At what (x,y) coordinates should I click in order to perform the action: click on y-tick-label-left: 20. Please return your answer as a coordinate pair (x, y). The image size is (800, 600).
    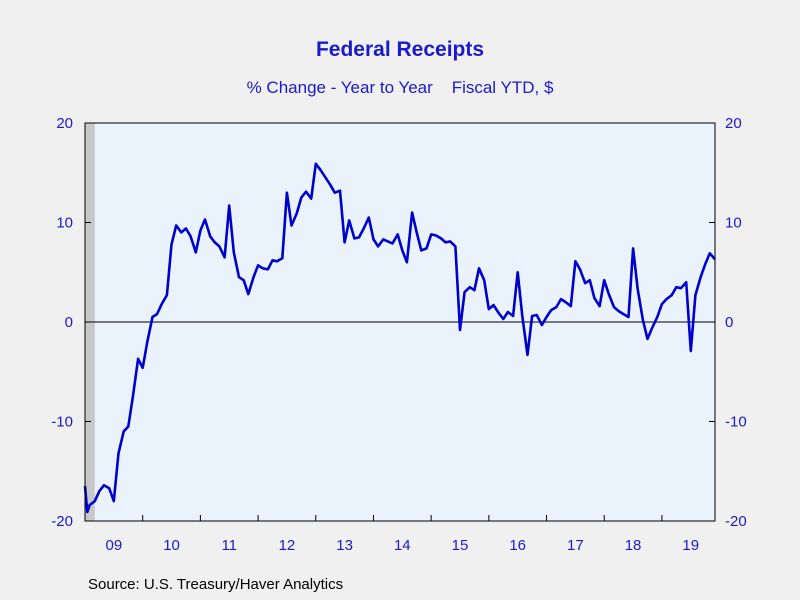
    Looking at the image, I should click on (64, 123).